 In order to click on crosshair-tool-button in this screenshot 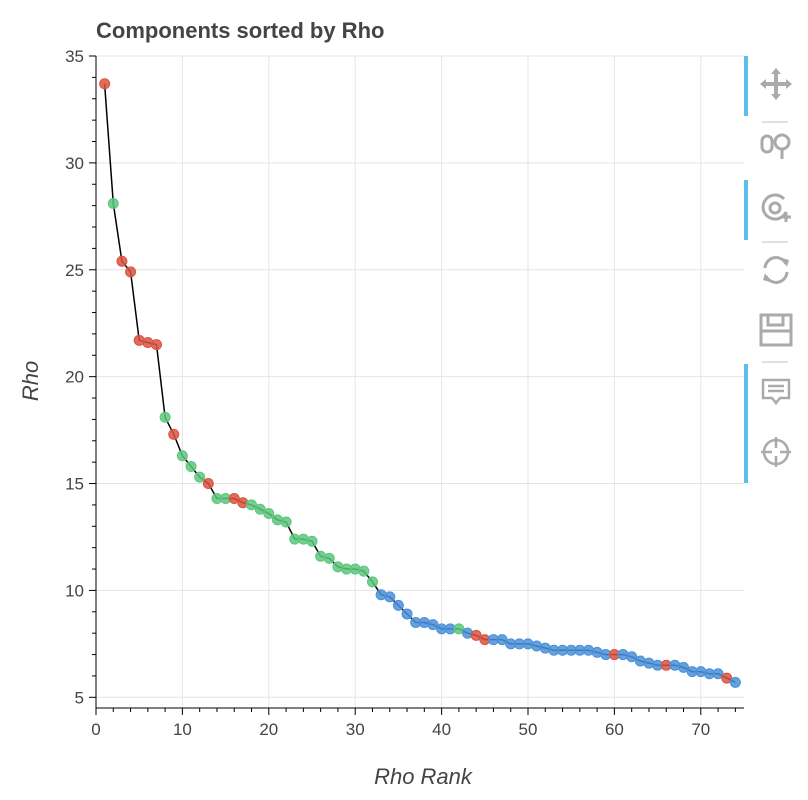, I will do `click(776, 454)`.